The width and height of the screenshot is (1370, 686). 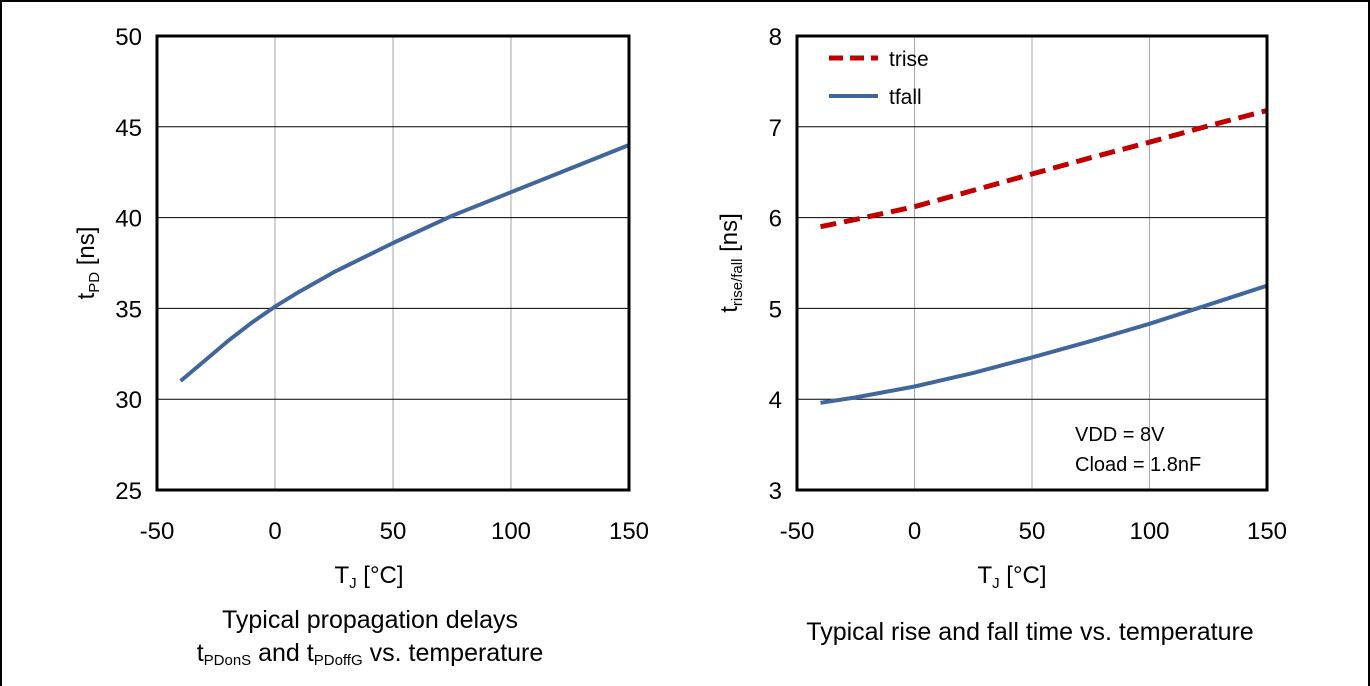 I want to click on chart1-y-tick-label: 3, so click(x=775, y=491).